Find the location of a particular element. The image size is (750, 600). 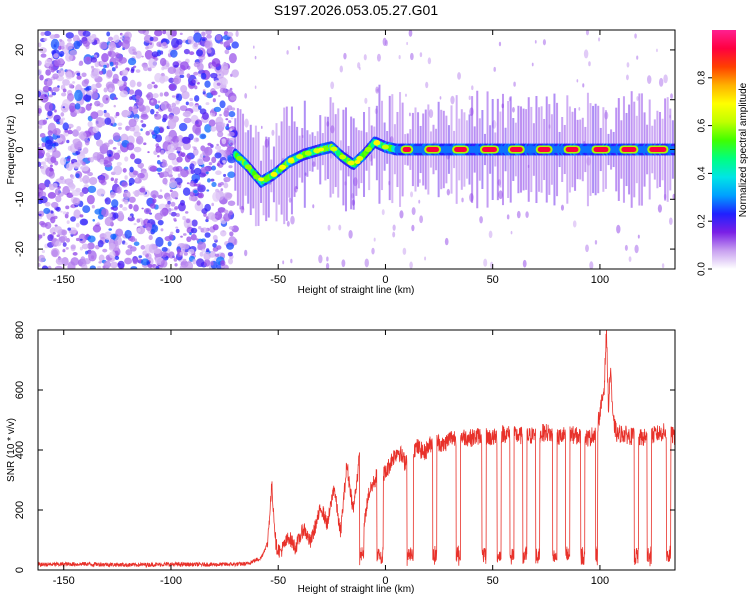

snr-y-tick-label: 600 is located at coordinates (20, 390).